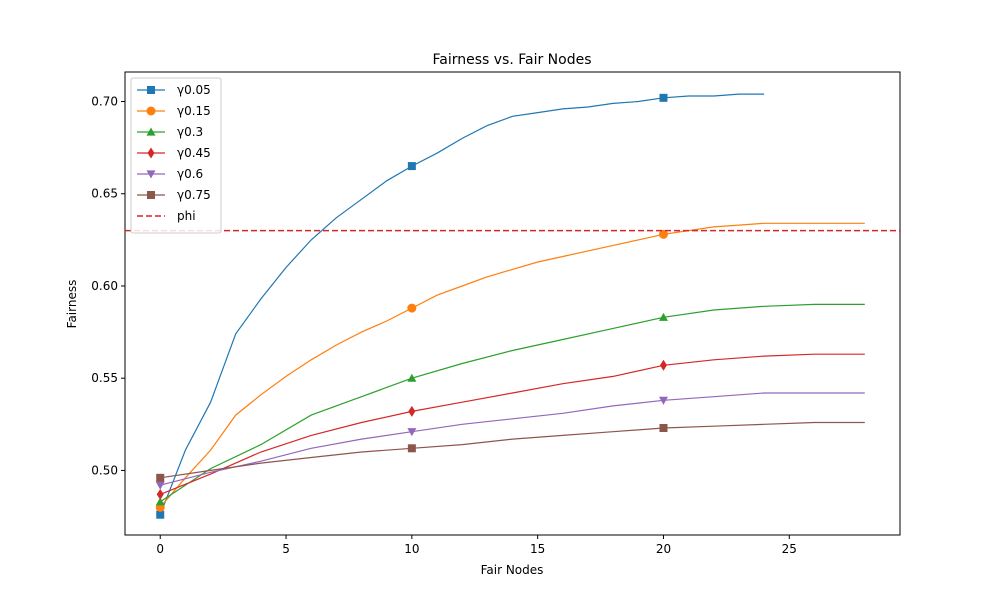 This screenshot has height=600, width=1000. I want to click on chart-title: Fairness vs. Fair Nodes, so click(511, 60).